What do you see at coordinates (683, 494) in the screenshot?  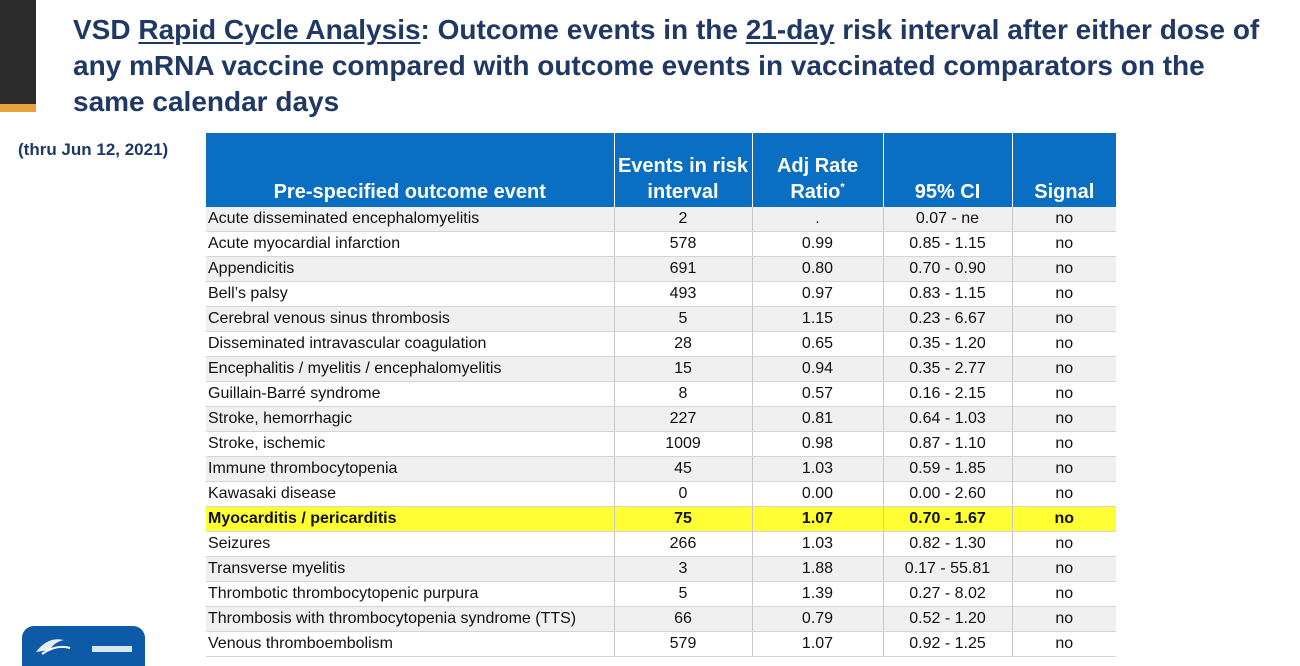 I see `cell-events: 0` at bounding box center [683, 494].